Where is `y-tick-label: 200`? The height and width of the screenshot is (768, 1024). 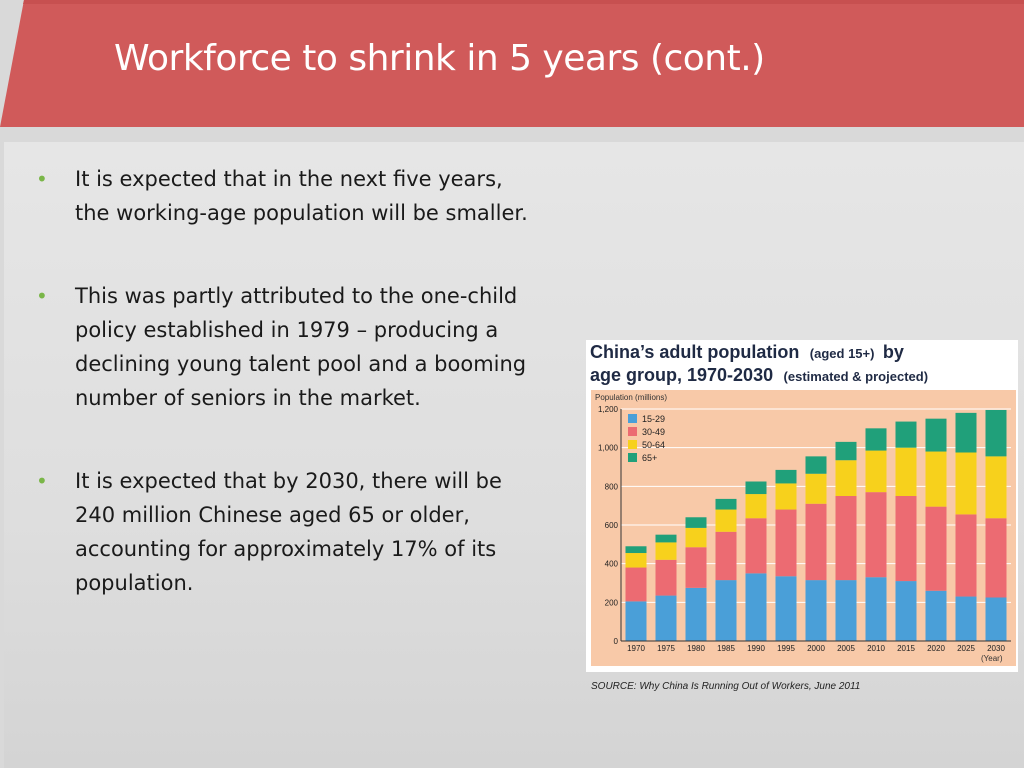
y-tick-label: 200 is located at coordinates (612, 602).